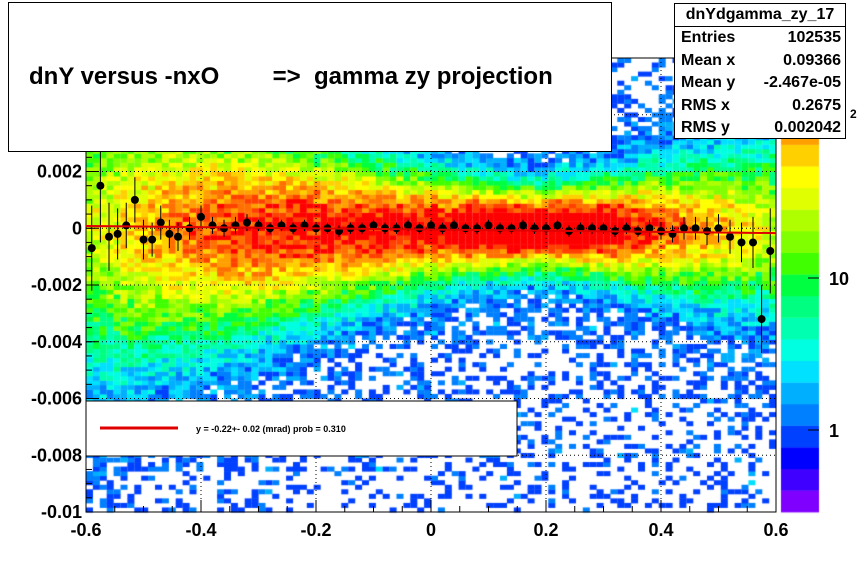 Image resolution: width=863 pixels, height=571 pixels. What do you see at coordinates (760, 128) in the screenshot?
I see `stats-row-rms-y: RMS y 0.002042` at bounding box center [760, 128].